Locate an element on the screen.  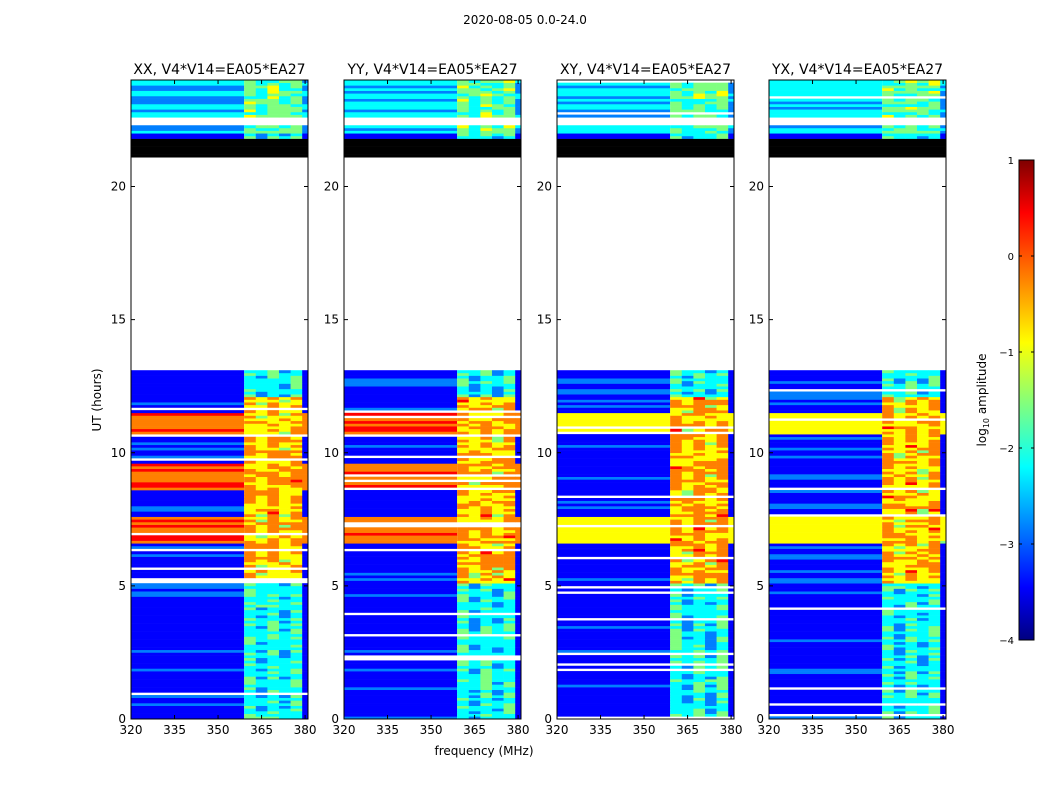
colorbar-tick-label: 1 is located at coordinates (1011, 161).